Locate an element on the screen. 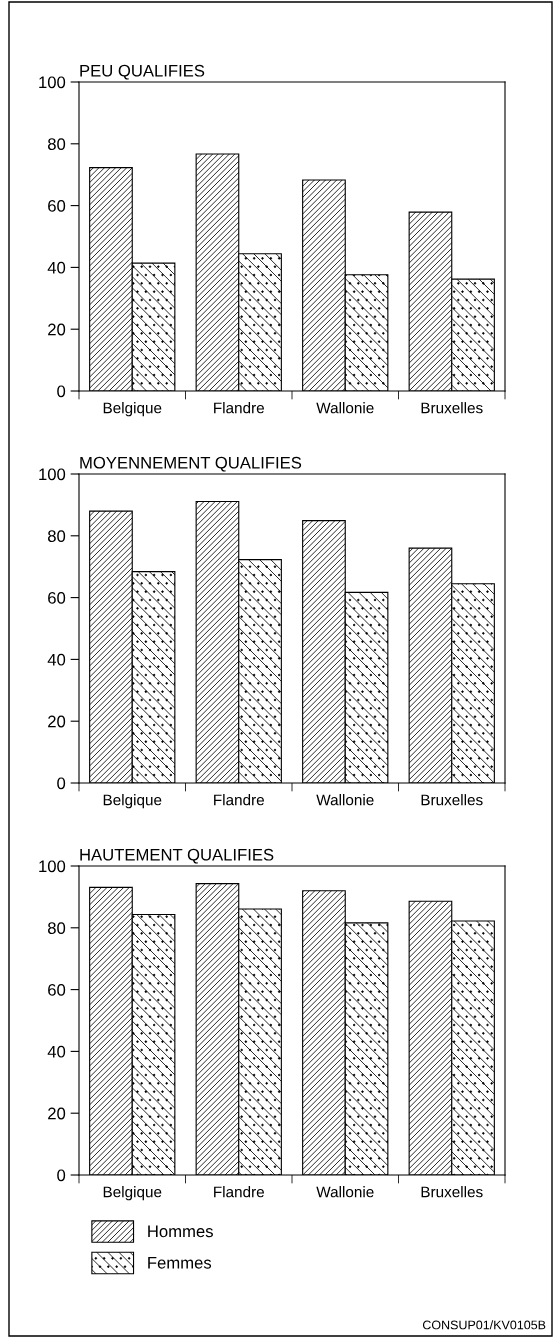 This screenshot has height=1338, width=554. text: CONSUP01/KV0105B is located at coordinates (484, 1325).